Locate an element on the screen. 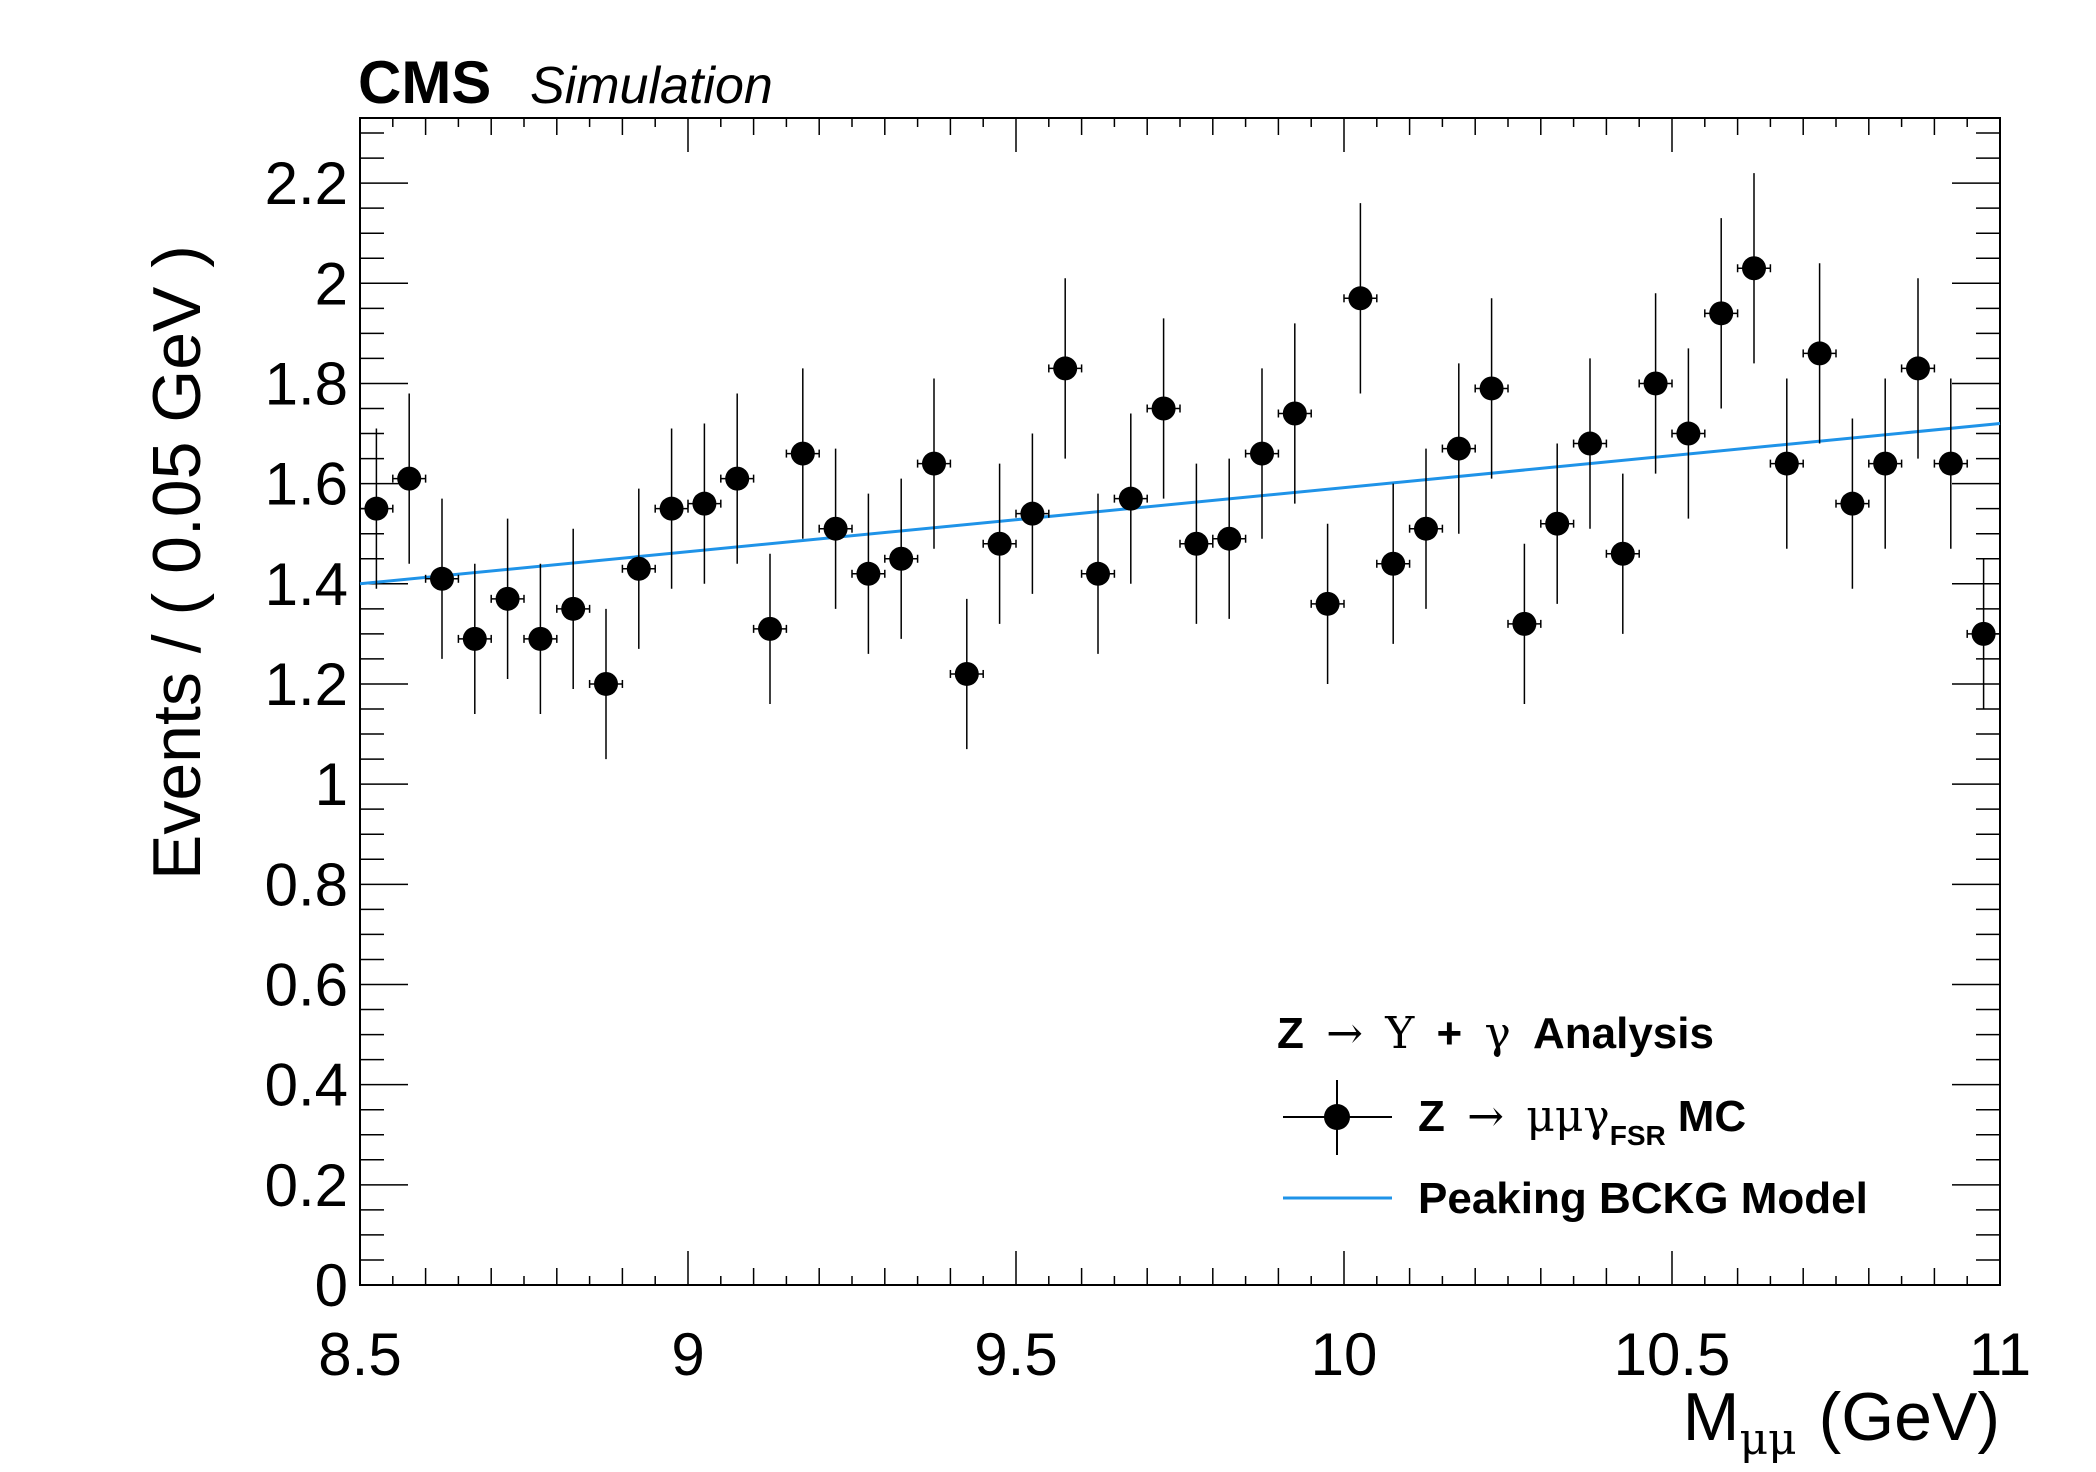 The image size is (2096, 1472). legend-title-part-2: Υ is located at coordinates (1399, 1033).